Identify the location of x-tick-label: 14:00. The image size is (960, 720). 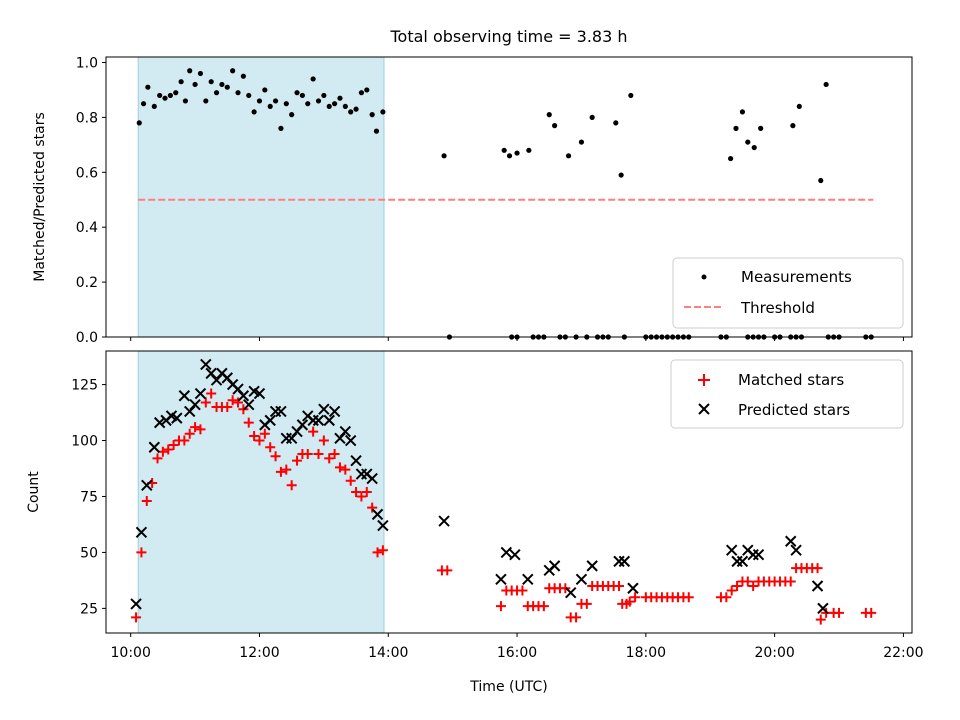
(388, 653).